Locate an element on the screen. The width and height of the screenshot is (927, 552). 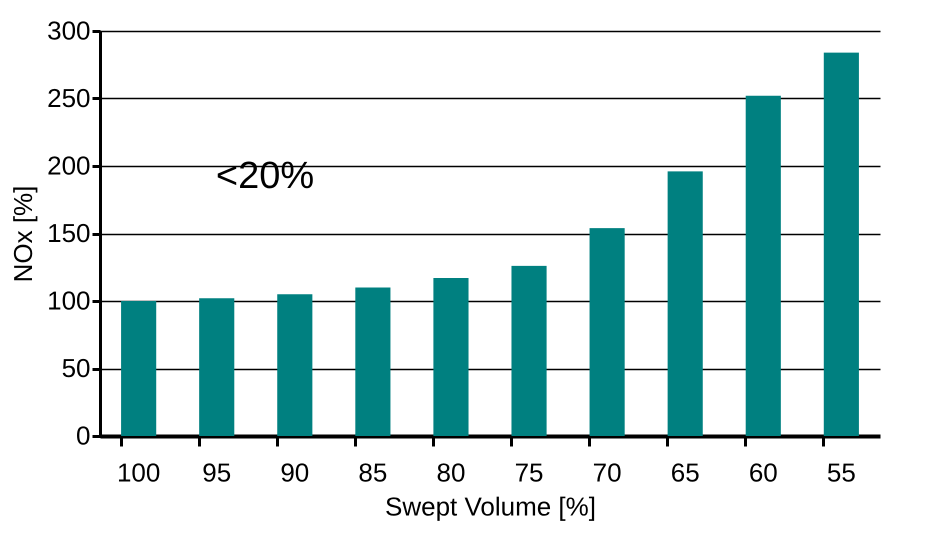
x-axis-title: Swept Volume [%] is located at coordinates (490, 507).